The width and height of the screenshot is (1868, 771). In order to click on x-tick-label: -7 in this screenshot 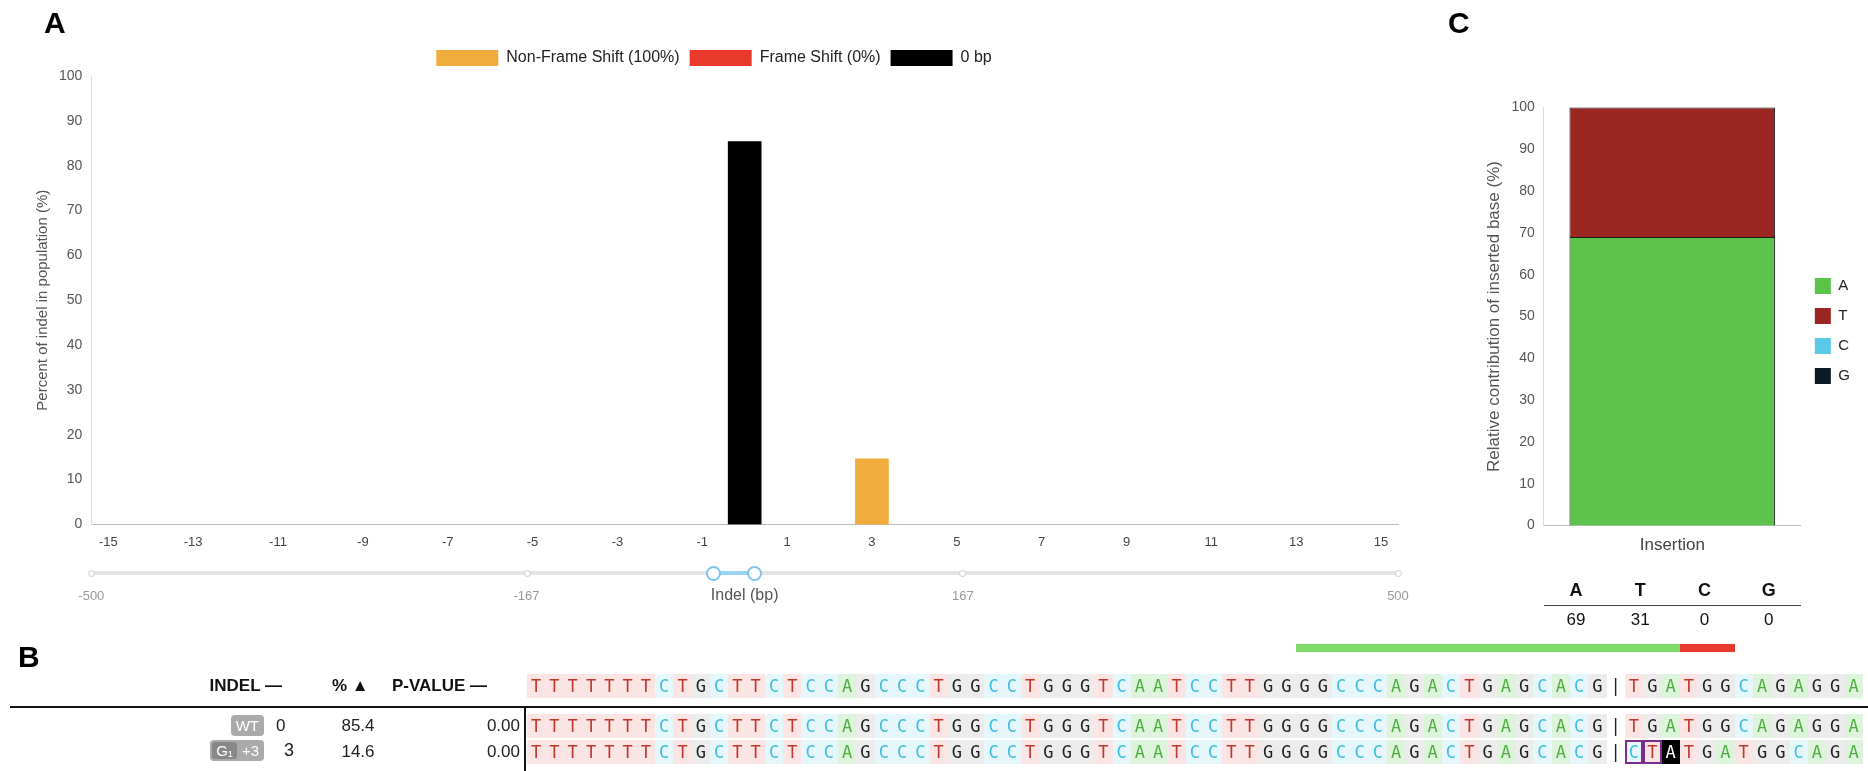, I will do `click(447, 541)`.